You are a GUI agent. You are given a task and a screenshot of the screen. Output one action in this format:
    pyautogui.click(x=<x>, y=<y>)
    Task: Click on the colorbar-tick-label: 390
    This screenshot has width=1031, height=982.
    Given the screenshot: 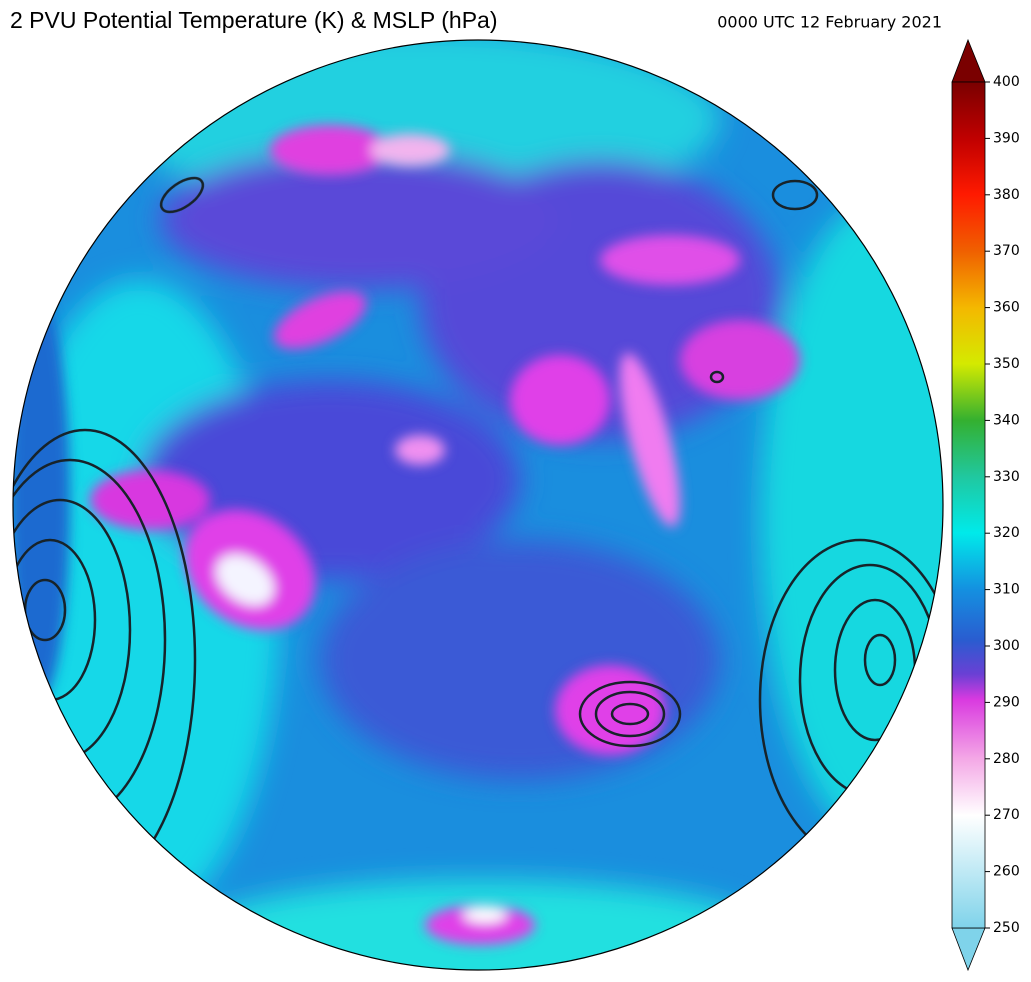 What is the action you would take?
    pyautogui.click(x=1006, y=138)
    